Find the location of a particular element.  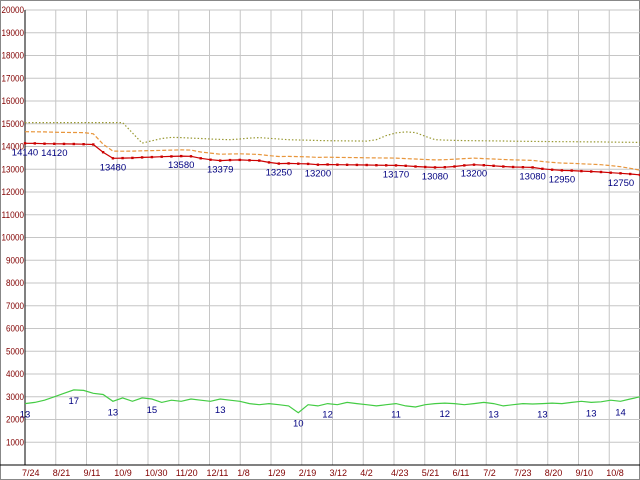

data-label: 13170 is located at coordinates (396, 174).